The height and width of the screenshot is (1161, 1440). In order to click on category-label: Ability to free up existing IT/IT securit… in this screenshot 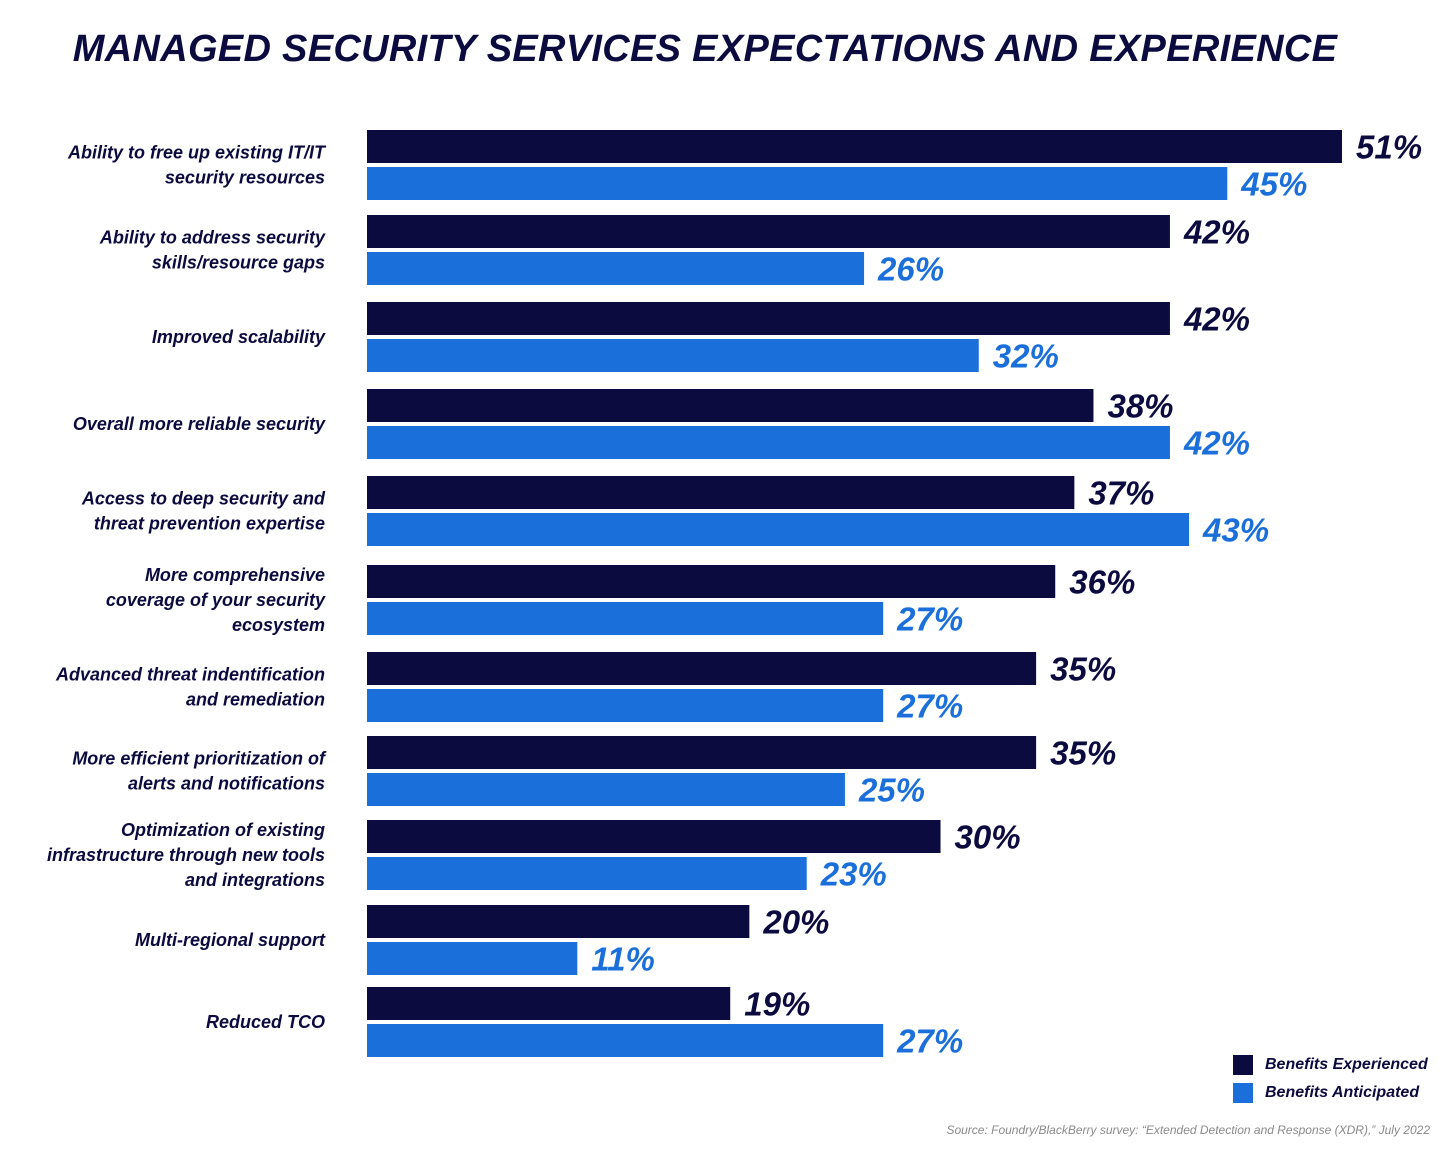, I will do `click(197, 165)`.